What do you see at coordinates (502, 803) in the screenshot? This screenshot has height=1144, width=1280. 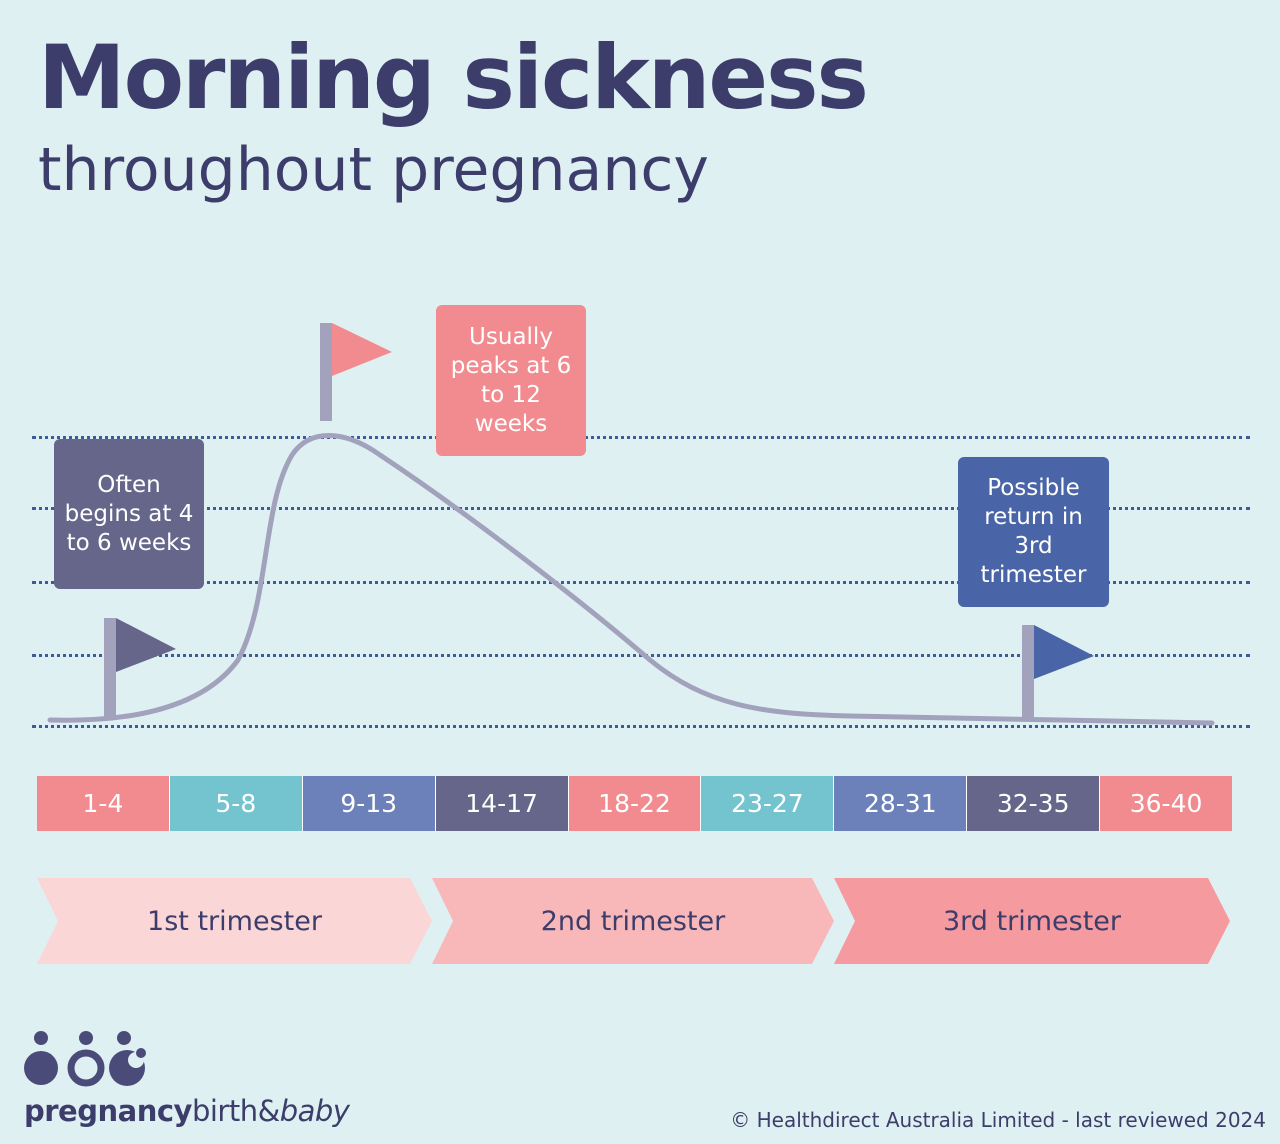 I see `week-band: 14-17` at bounding box center [502, 803].